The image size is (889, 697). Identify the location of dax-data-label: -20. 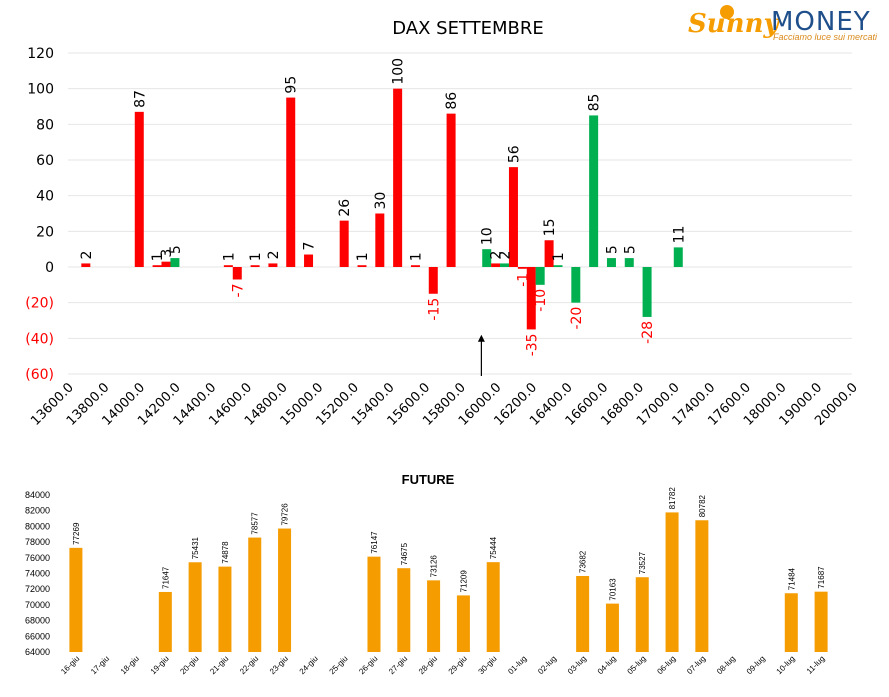
(577, 318).